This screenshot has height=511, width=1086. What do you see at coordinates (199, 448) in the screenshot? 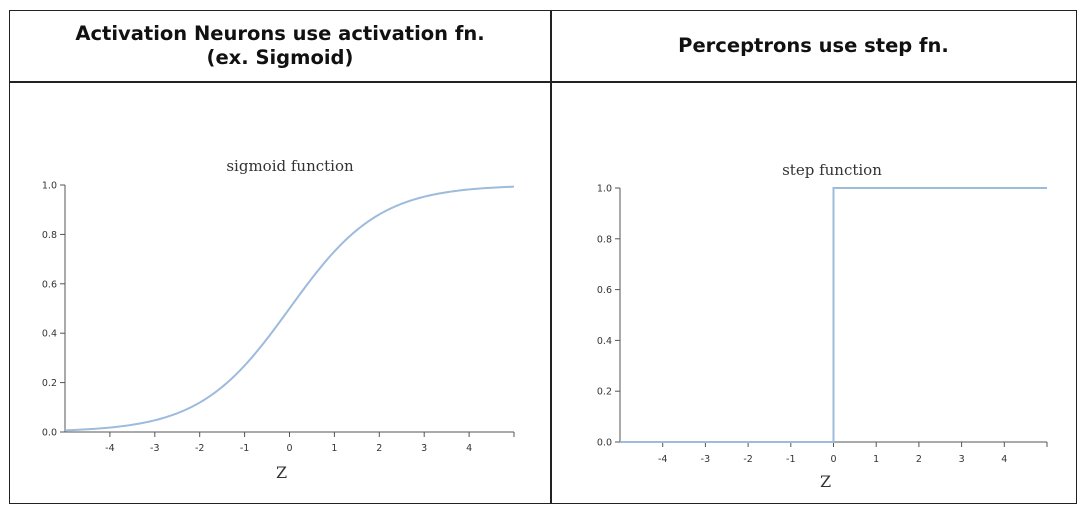
I see `sigmoid-x-tick-label: -2` at bounding box center [199, 448].